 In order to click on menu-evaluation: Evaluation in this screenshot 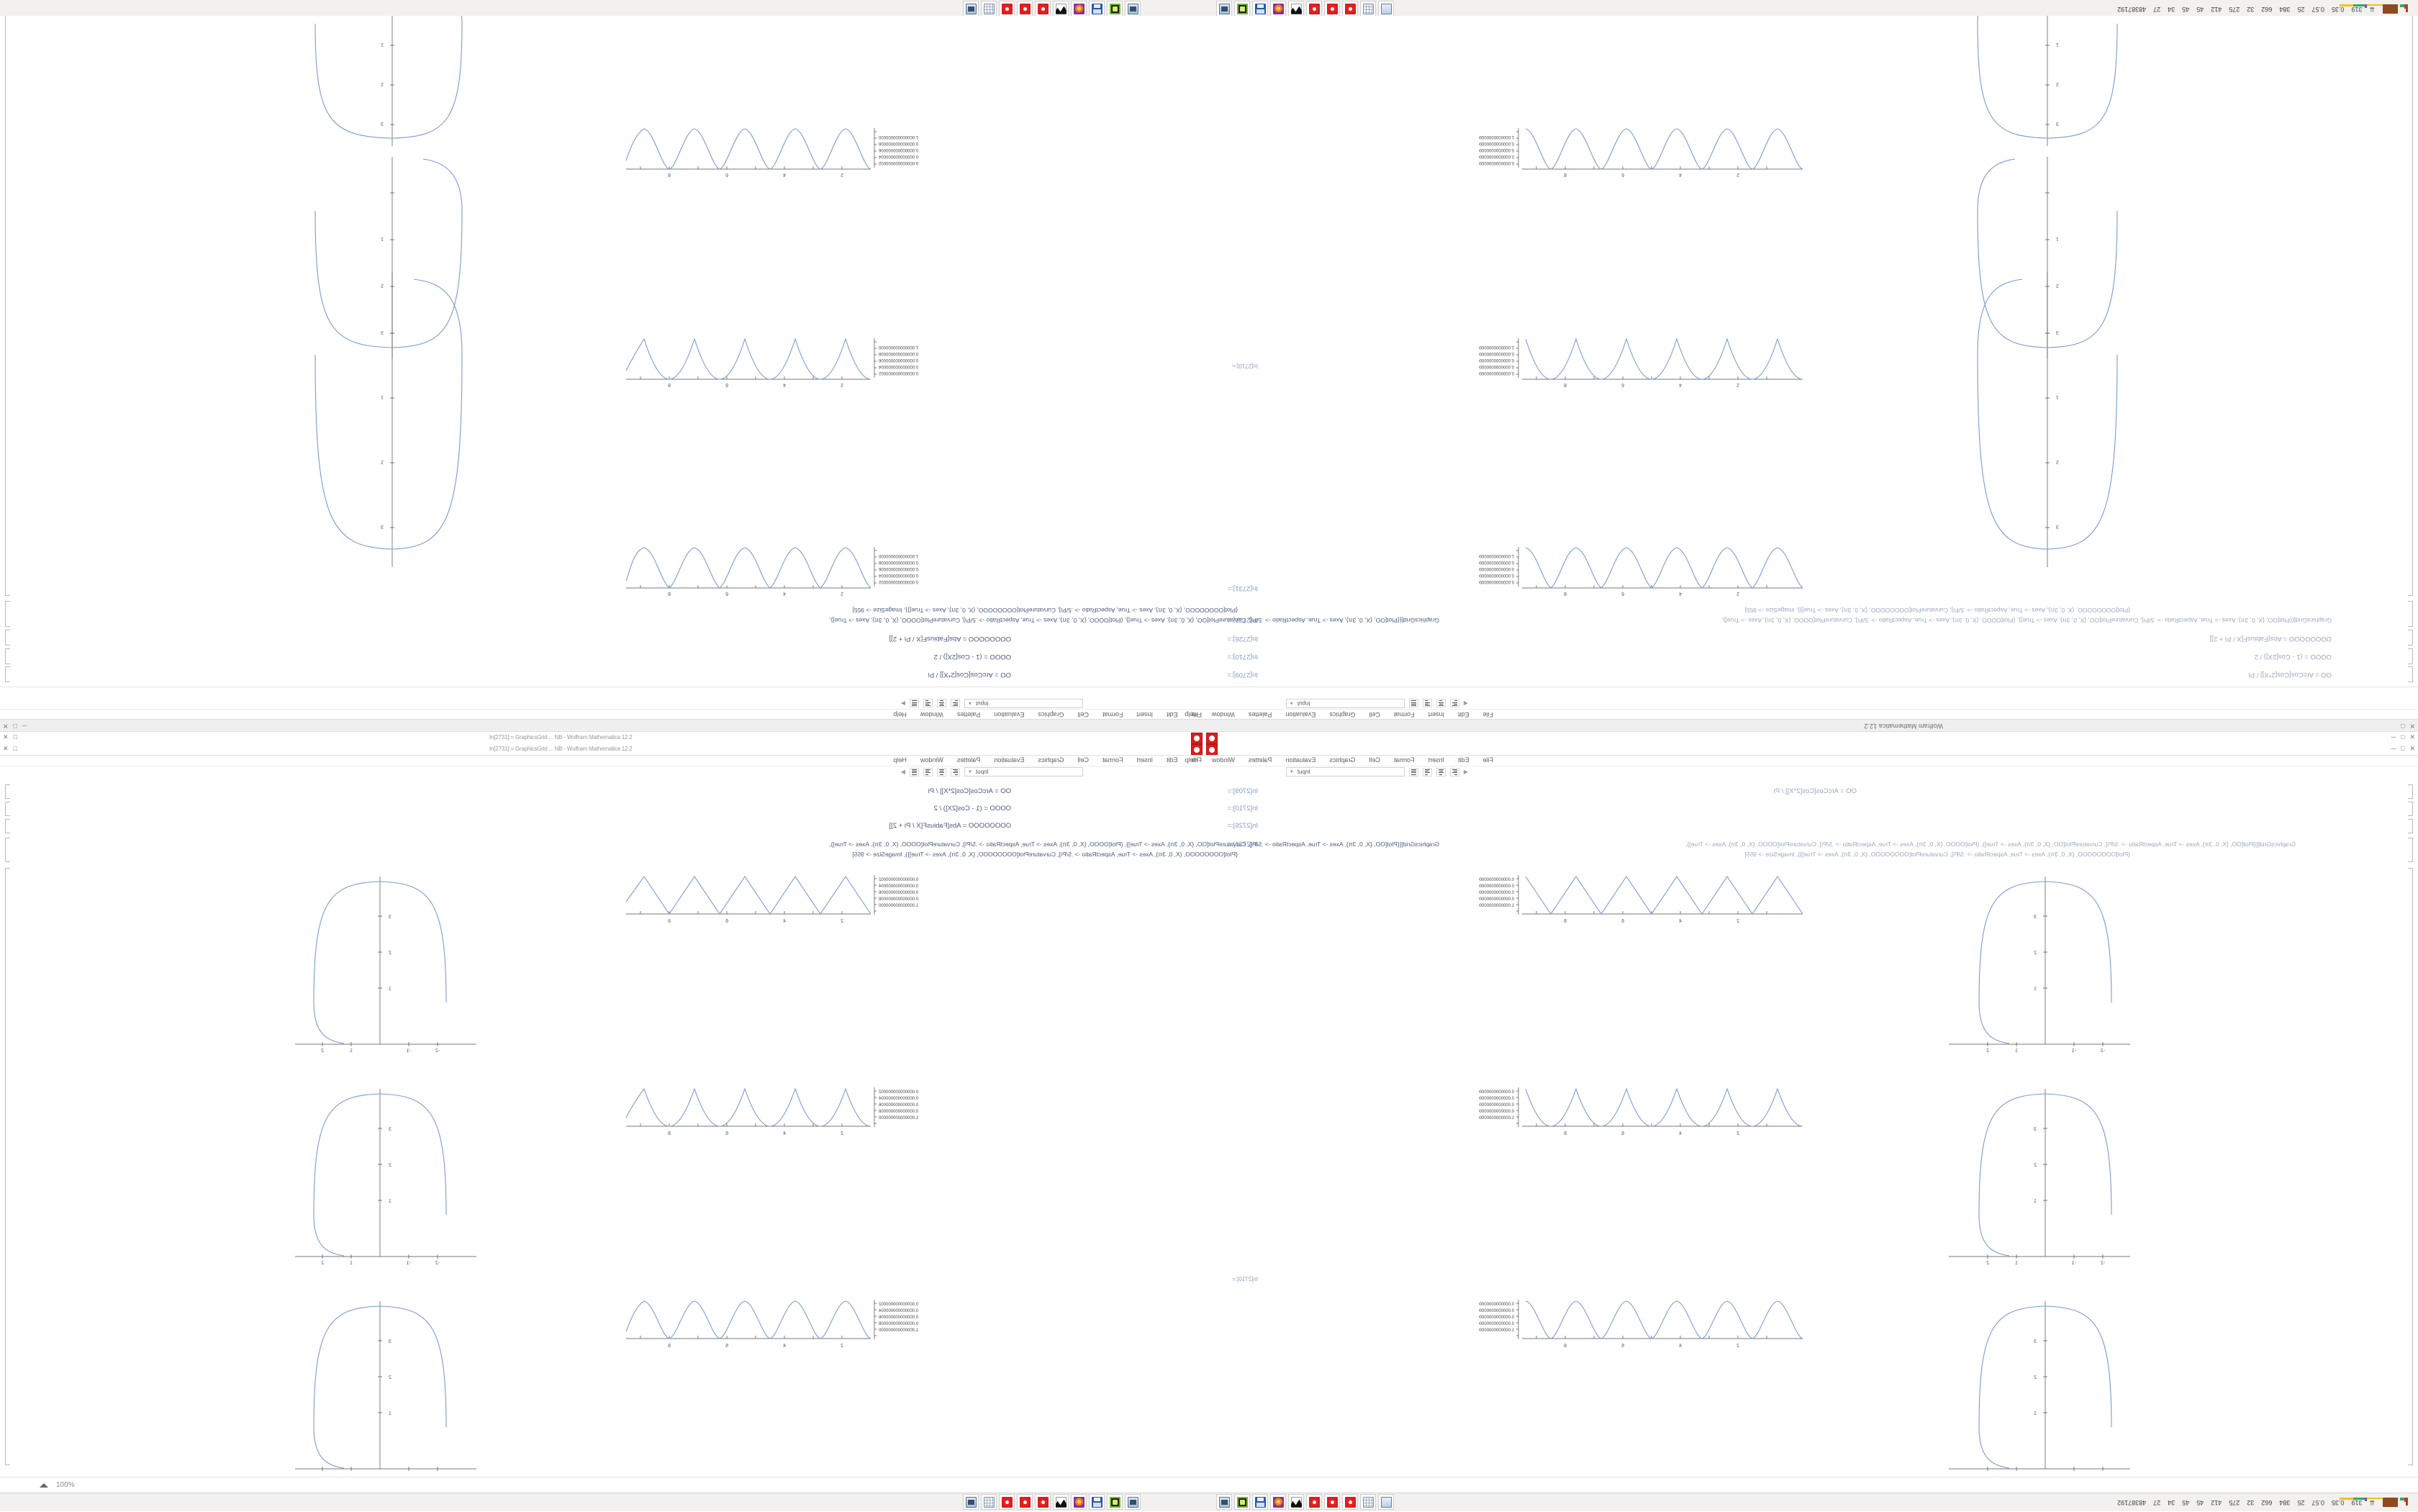, I will do `click(1300, 715)`.